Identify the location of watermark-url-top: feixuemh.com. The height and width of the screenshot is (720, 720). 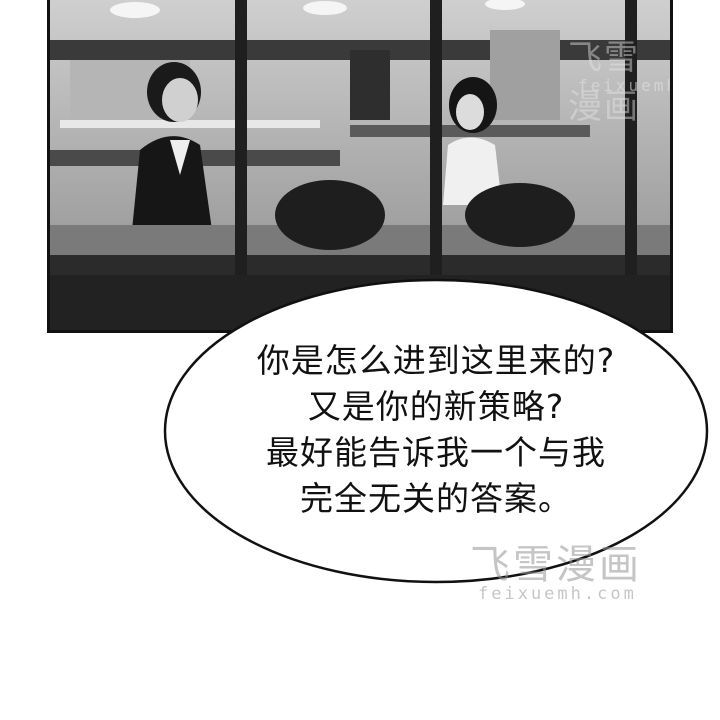
(624, 85).